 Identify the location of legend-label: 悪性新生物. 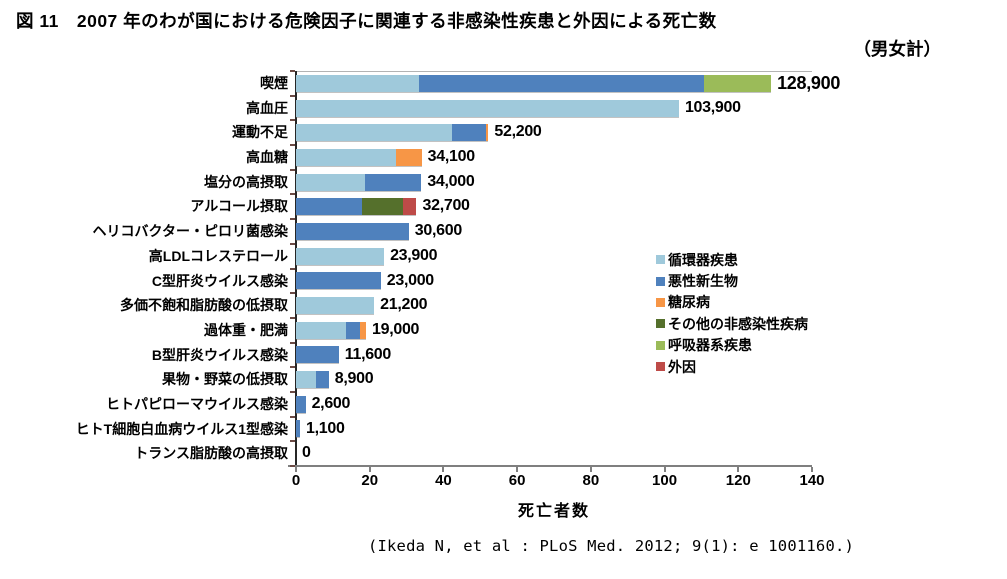
(703, 281).